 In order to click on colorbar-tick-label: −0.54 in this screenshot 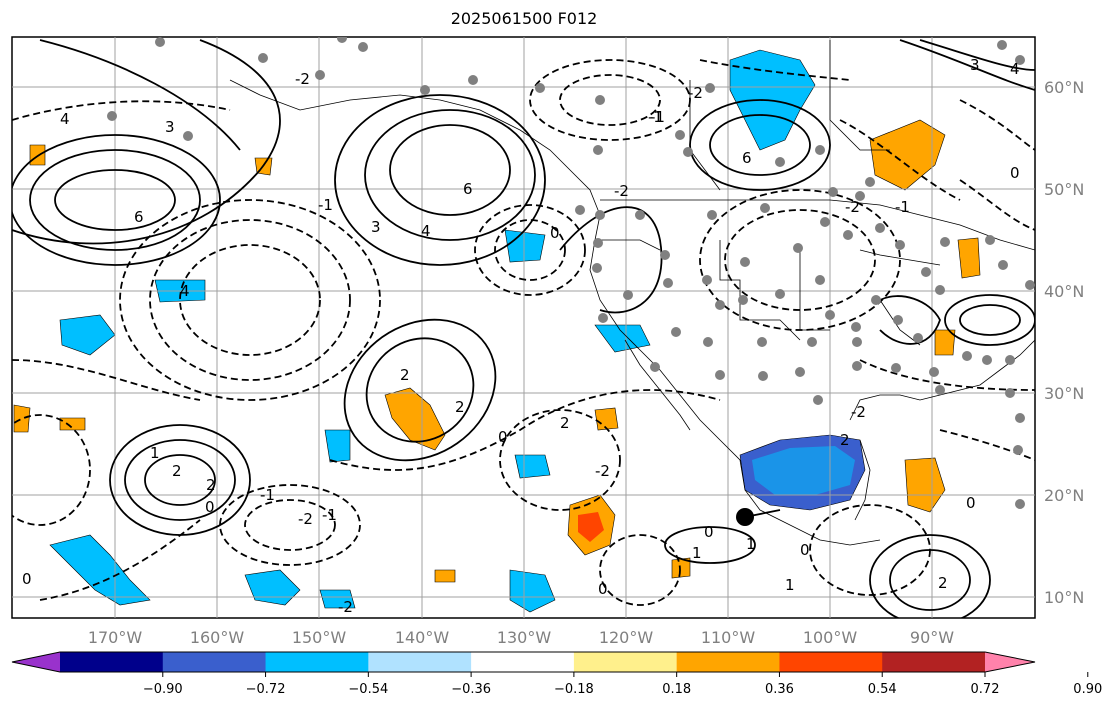, I will do `click(368, 689)`.